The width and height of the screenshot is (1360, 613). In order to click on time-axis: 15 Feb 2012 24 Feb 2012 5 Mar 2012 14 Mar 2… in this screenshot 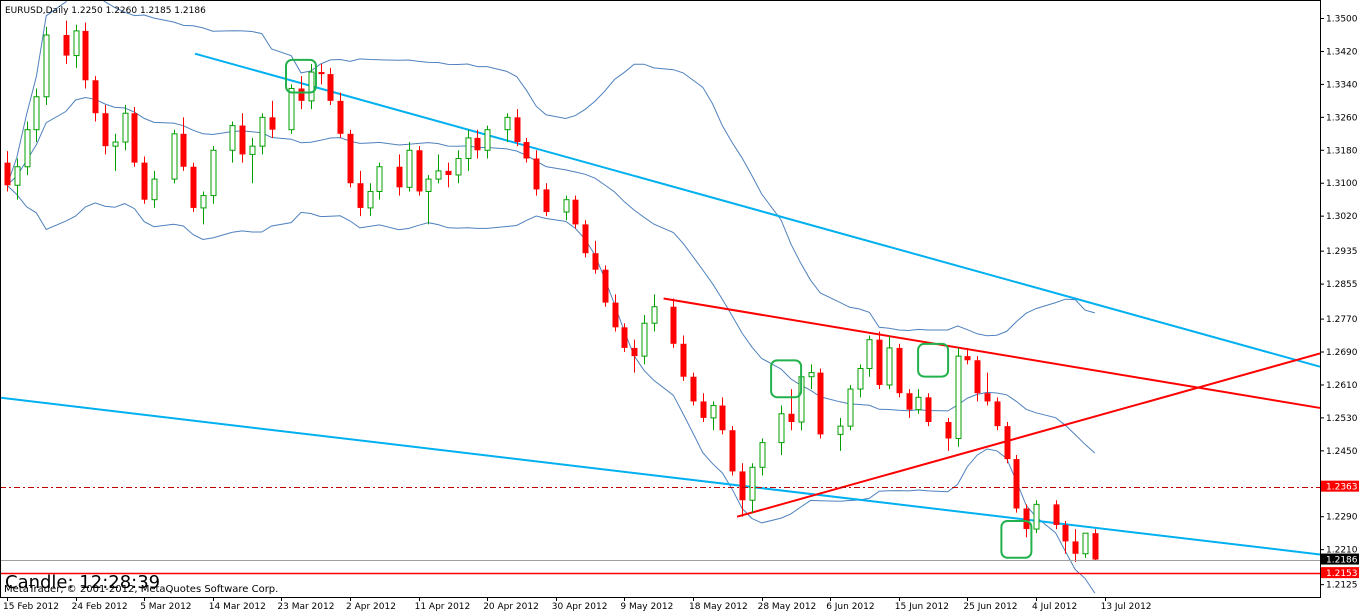, I will do `click(577, 607)`.